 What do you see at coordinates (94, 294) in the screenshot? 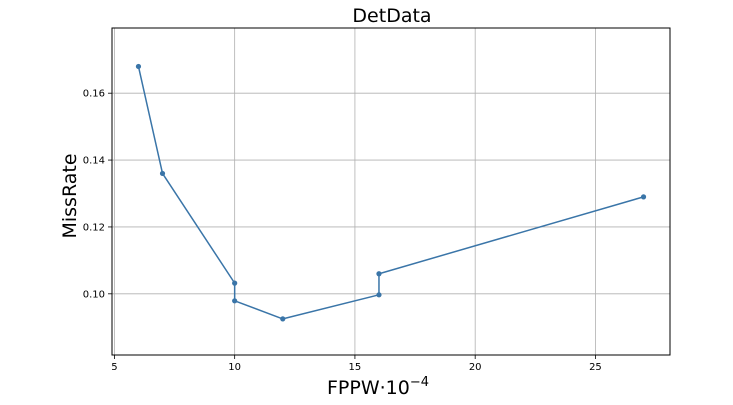
I see `y-tick-label: 0.10` at bounding box center [94, 294].